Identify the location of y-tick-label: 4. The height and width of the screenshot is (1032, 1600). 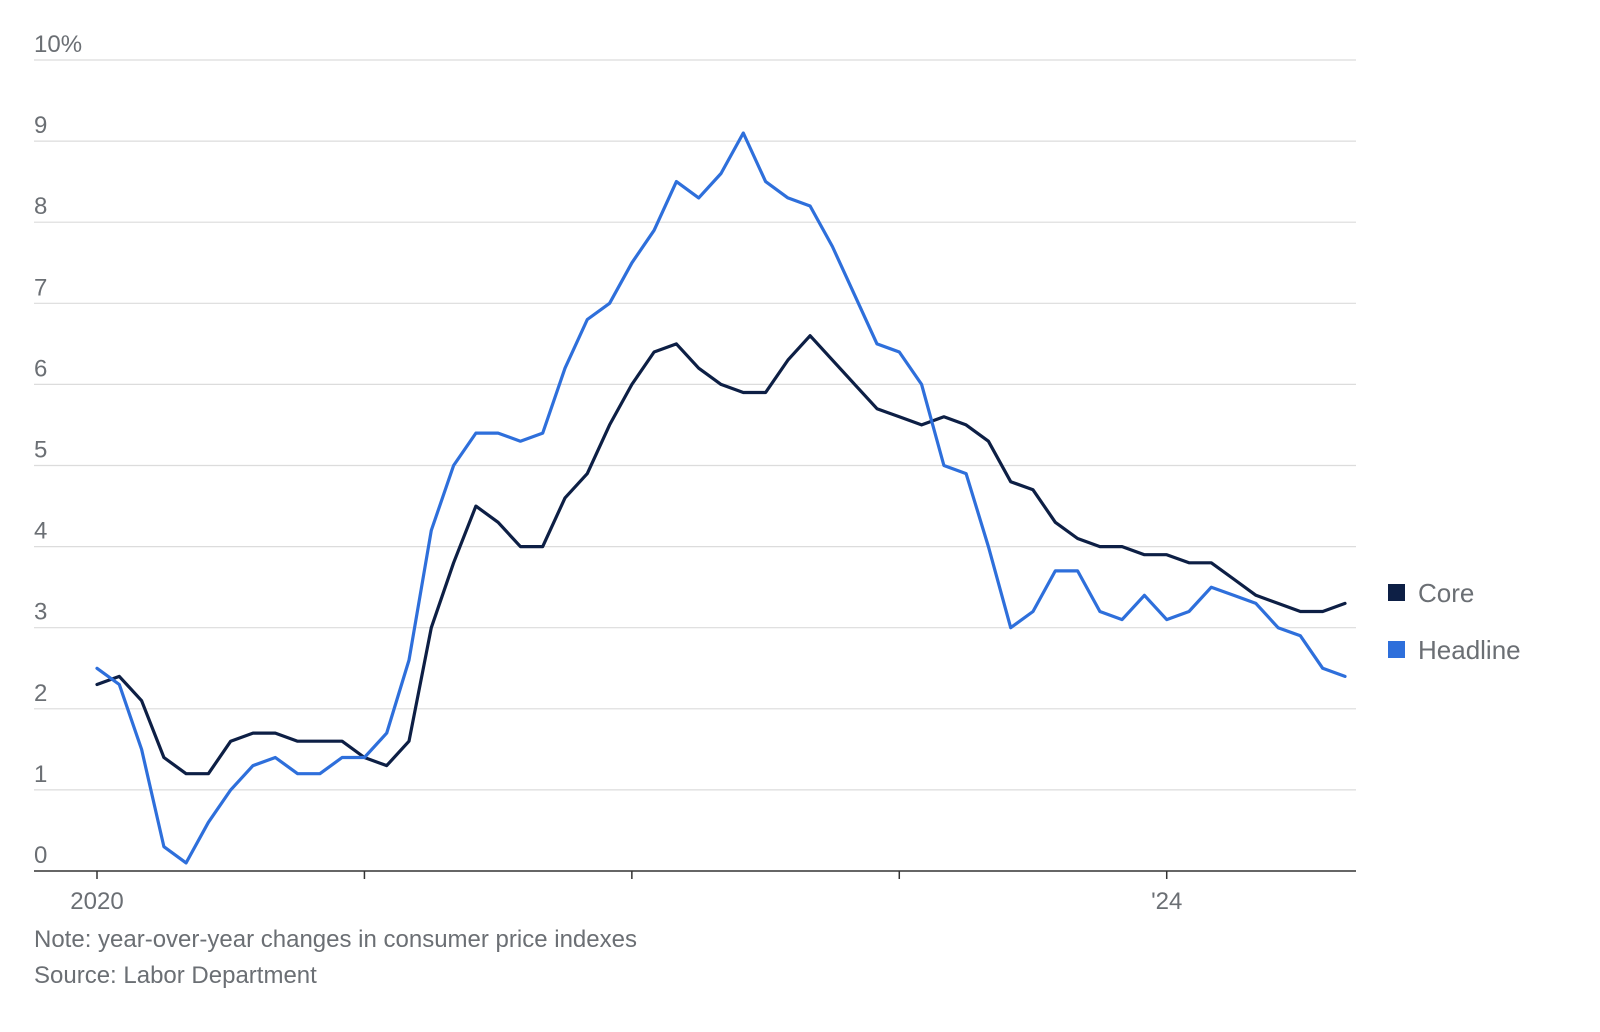
(40, 531).